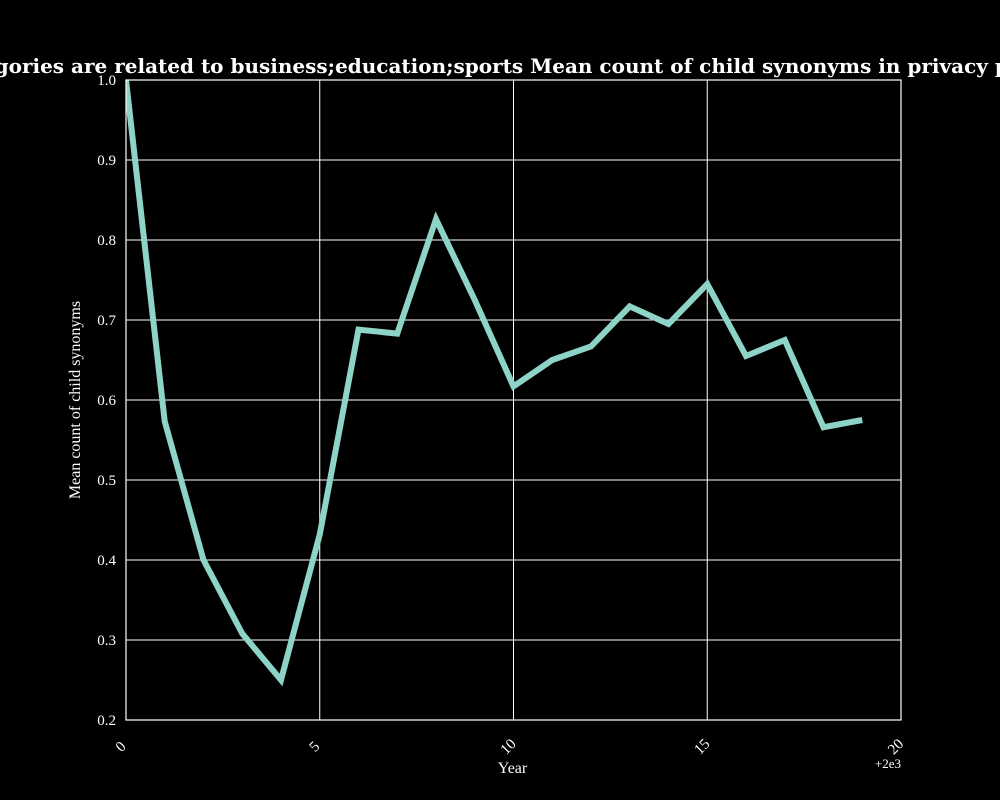 The height and width of the screenshot is (800, 1000). Describe the element at coordinates (106, 561) in the screenshot. I see `y-tick-label: 0.4` at that location.